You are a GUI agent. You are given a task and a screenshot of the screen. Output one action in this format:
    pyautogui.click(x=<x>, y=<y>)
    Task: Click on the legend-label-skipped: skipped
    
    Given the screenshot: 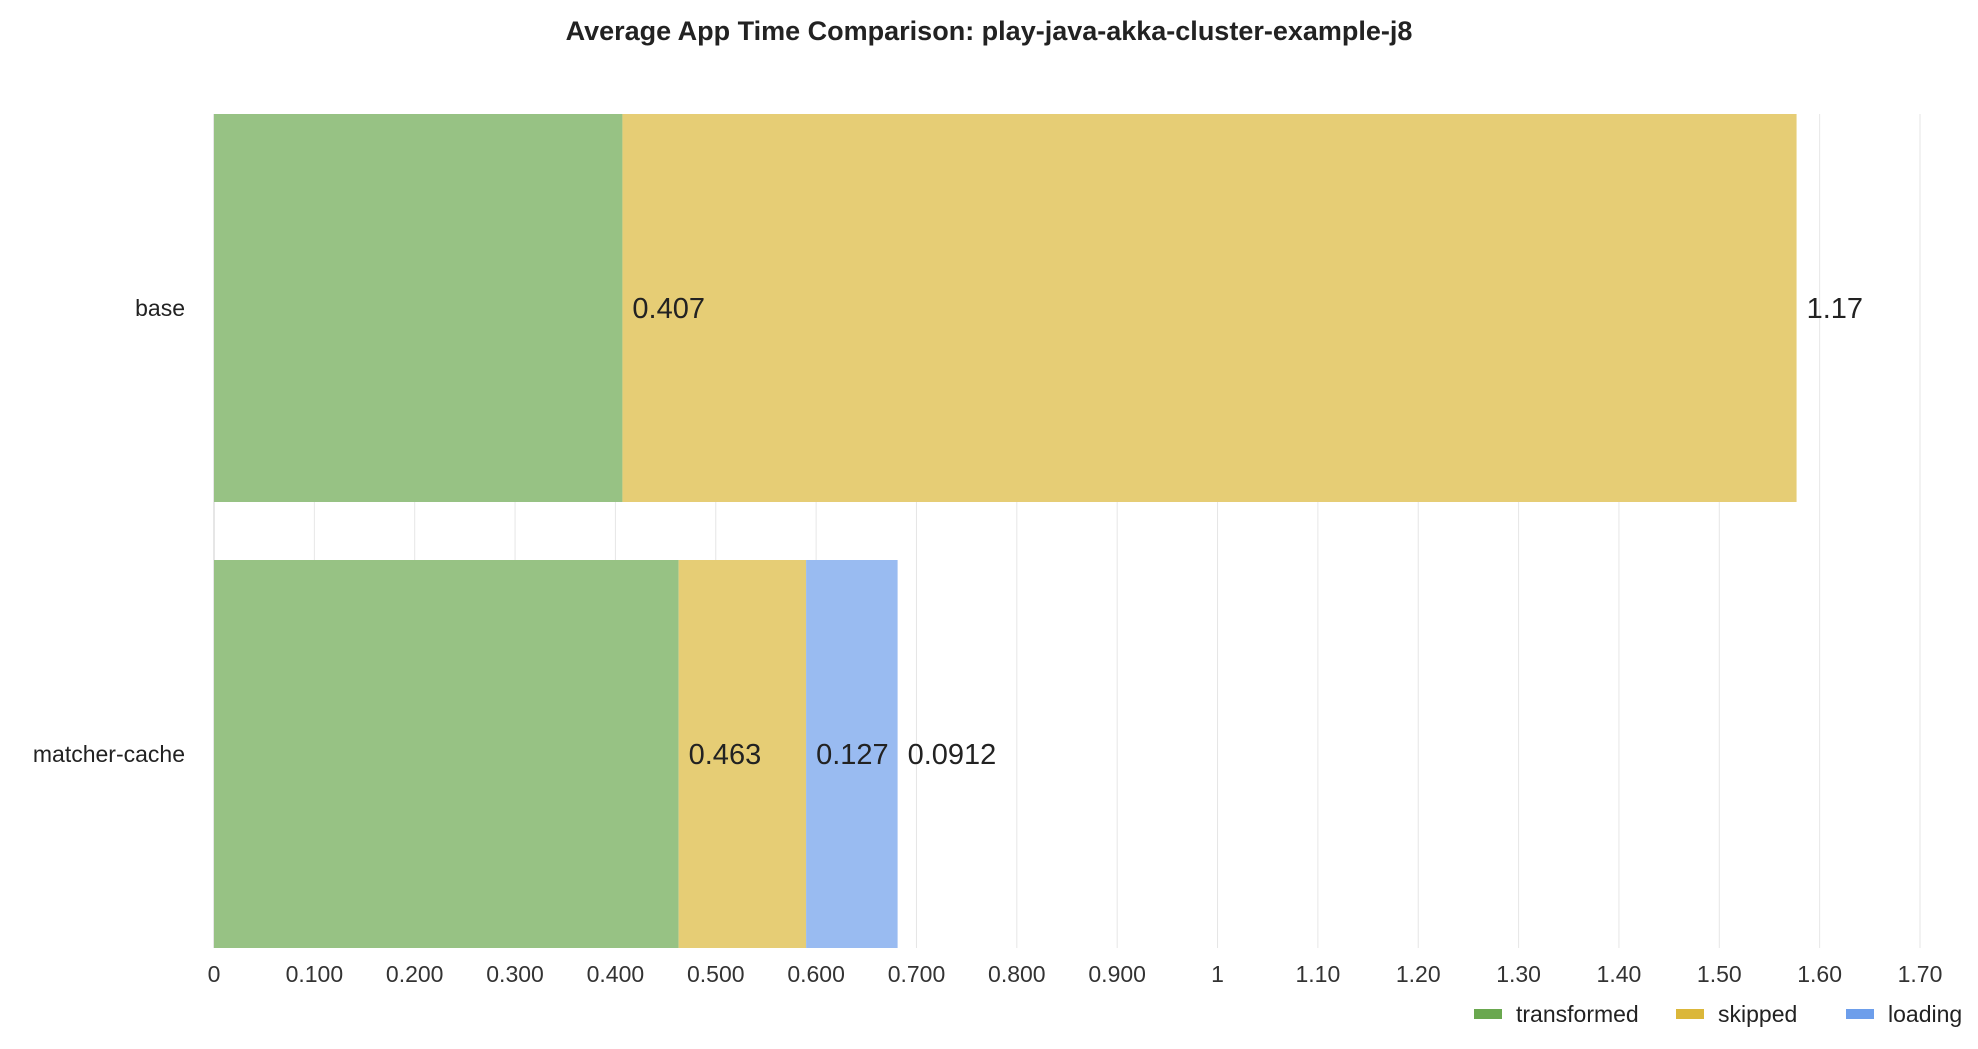 What is the action you would take?
    pyautogui.click(x=1757, y=1014)
    